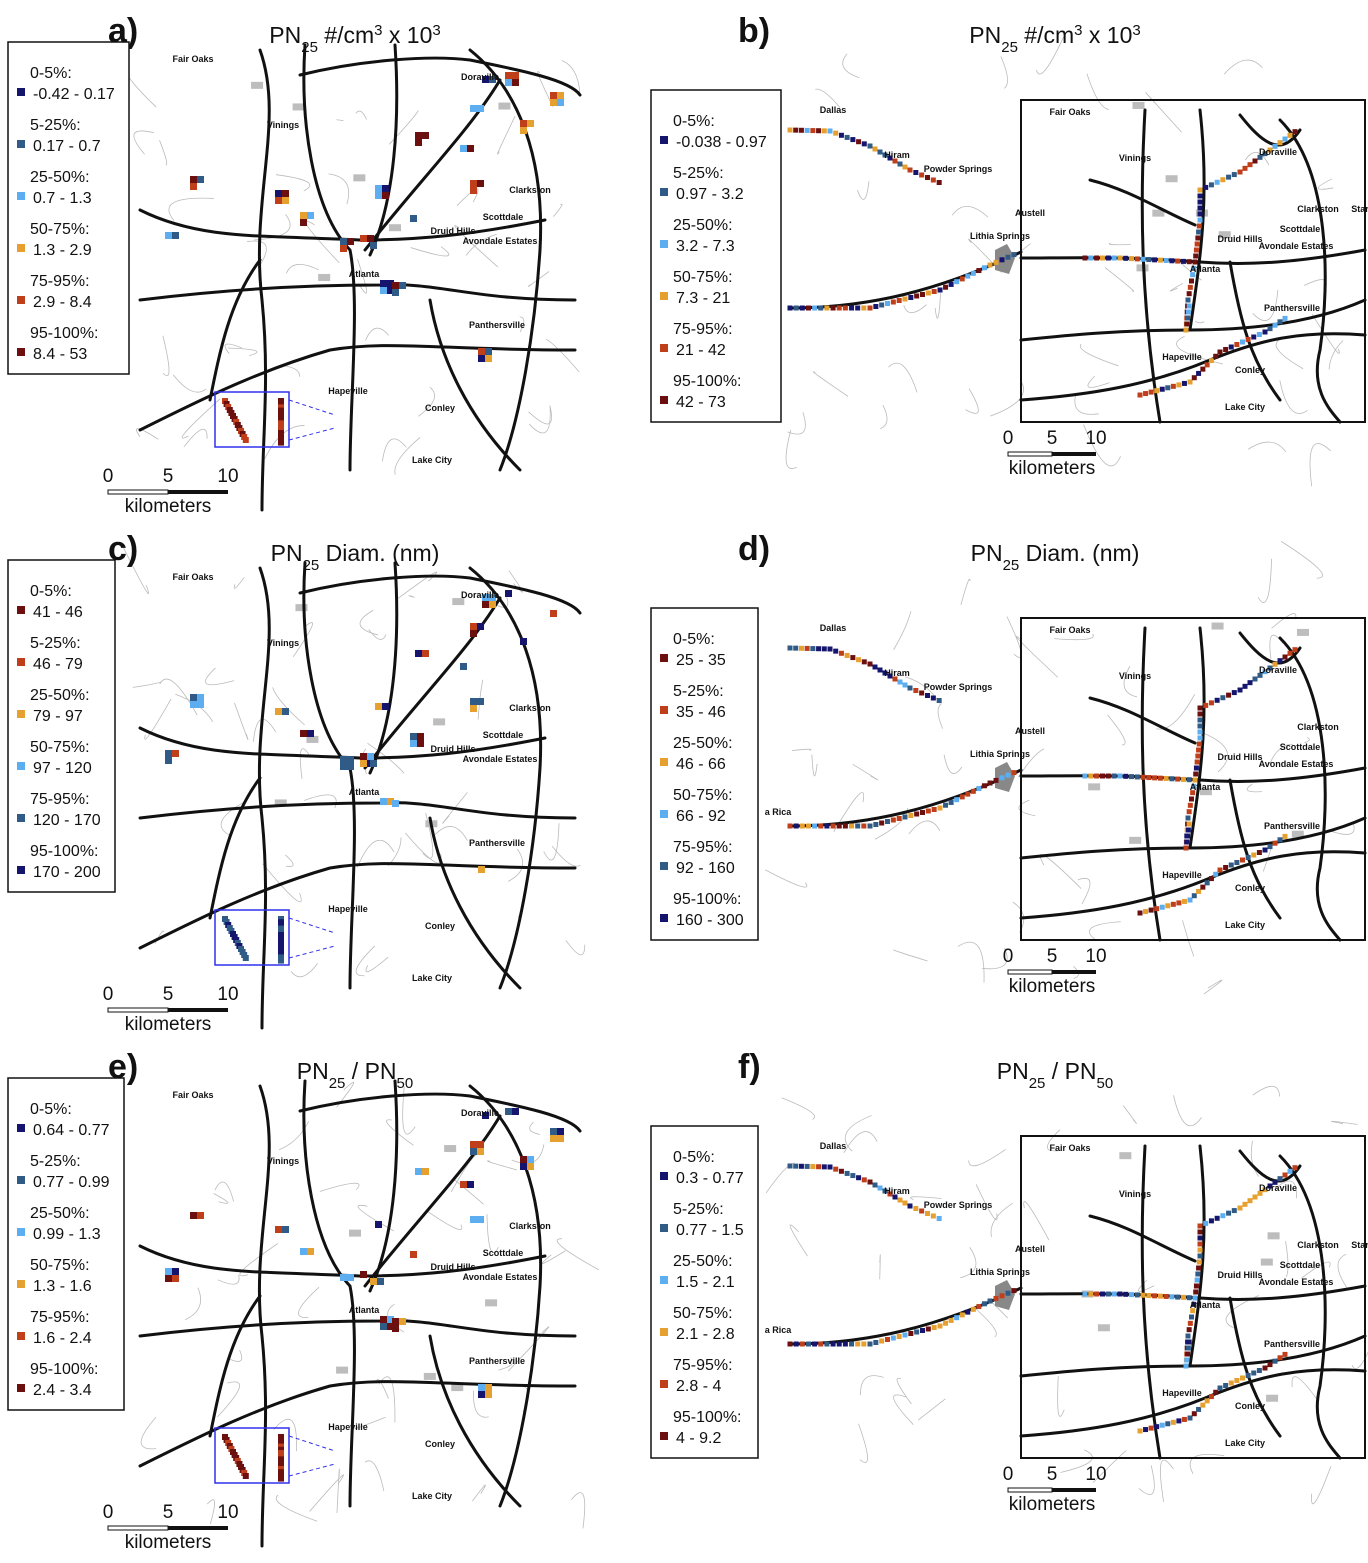 This screenshot has width=1368, height=1563. What do you see at coordinates (67, 872) in the screenshot?
I see `legend-values: 170 - 200` at bounding box center [67, 872].